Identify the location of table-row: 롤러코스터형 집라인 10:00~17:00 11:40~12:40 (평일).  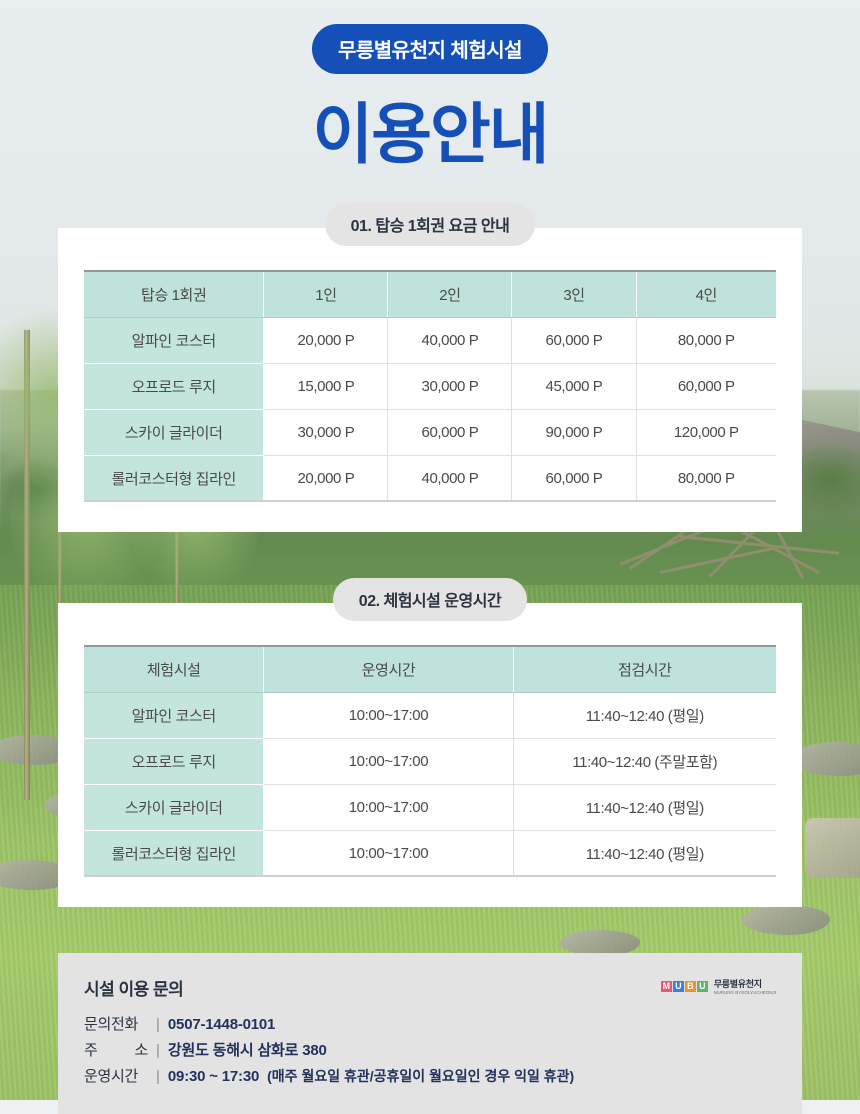
(430, 854).